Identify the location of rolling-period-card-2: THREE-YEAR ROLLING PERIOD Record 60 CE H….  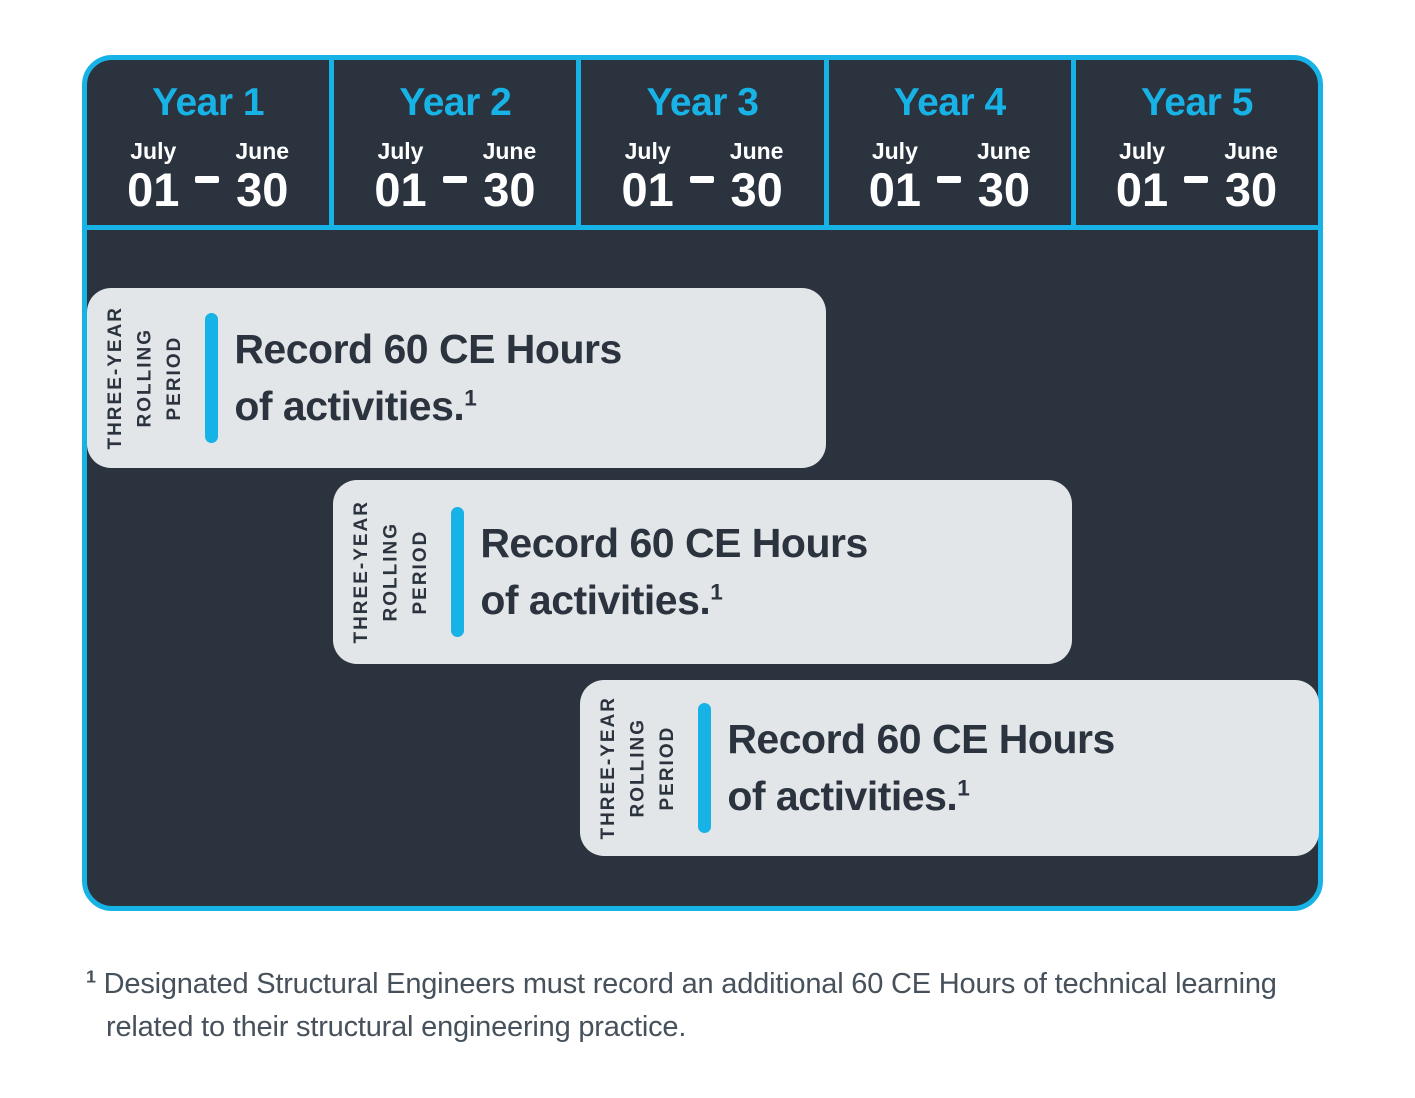
(702, 572).